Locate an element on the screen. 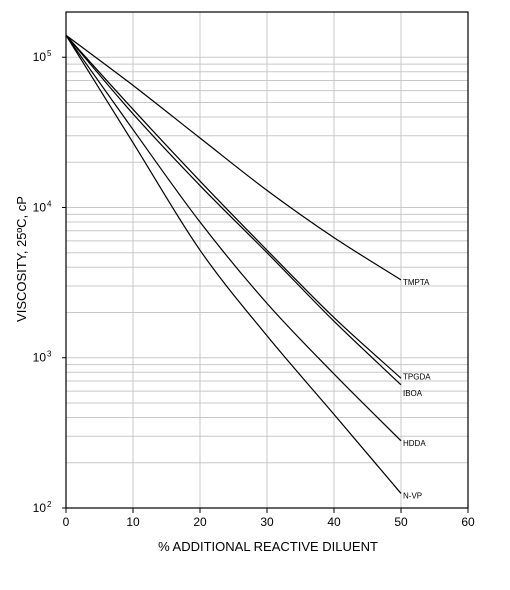 The height and width of the screenshot is (590, 510). series-label-tmpta: TMPTA is located at coordinates (416, 282).